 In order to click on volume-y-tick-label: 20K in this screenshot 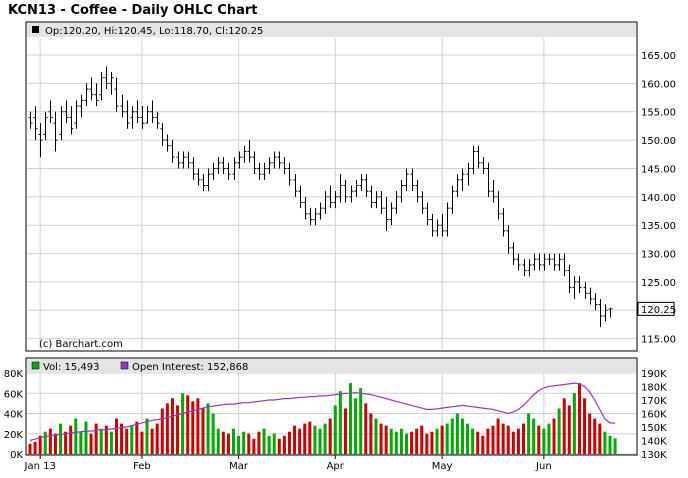, I will do `click(14, 435)`.